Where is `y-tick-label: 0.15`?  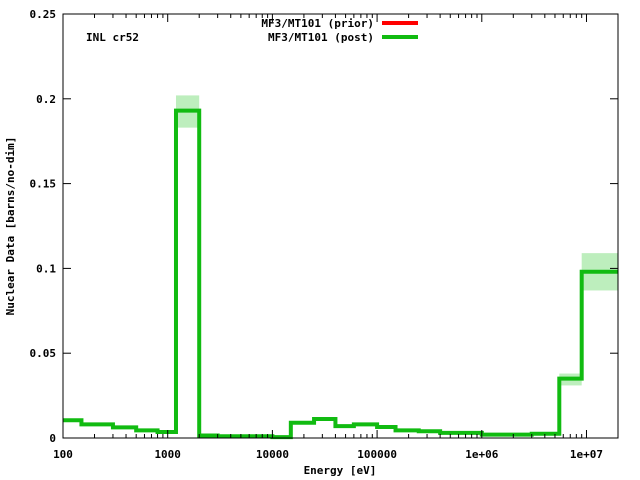 y-tick-label: 0.15 is located at coordinates (43, 184).